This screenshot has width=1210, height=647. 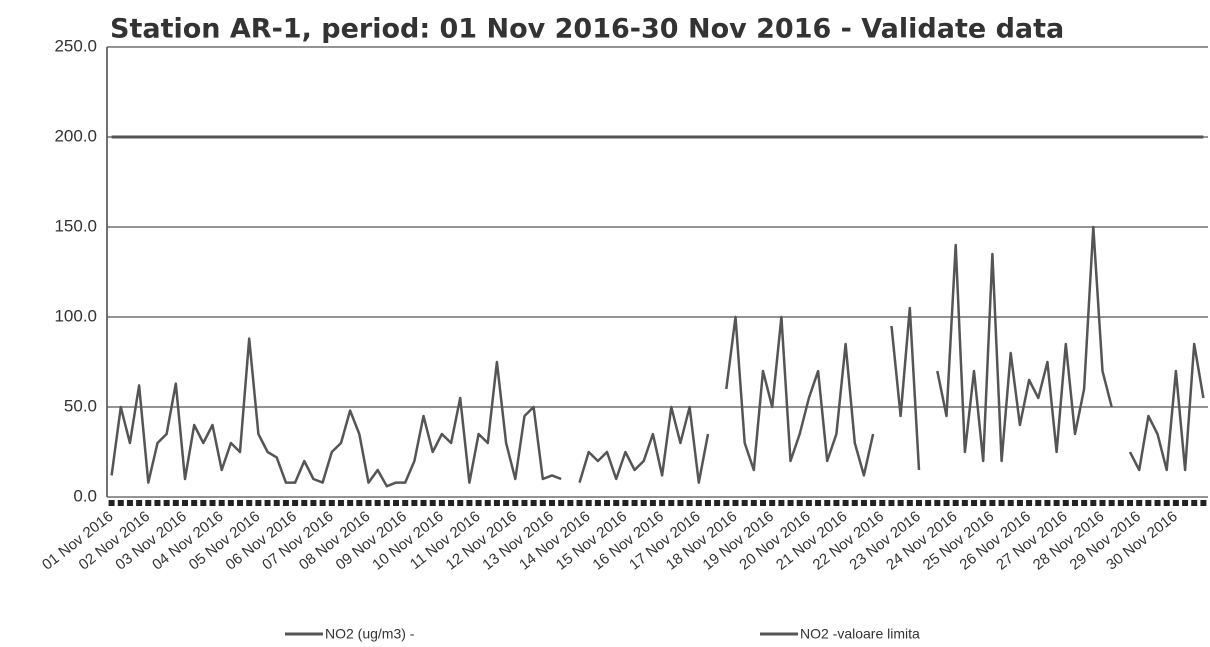 I want to click on y-tick-label: 150.0, so click(x=75, y=225).